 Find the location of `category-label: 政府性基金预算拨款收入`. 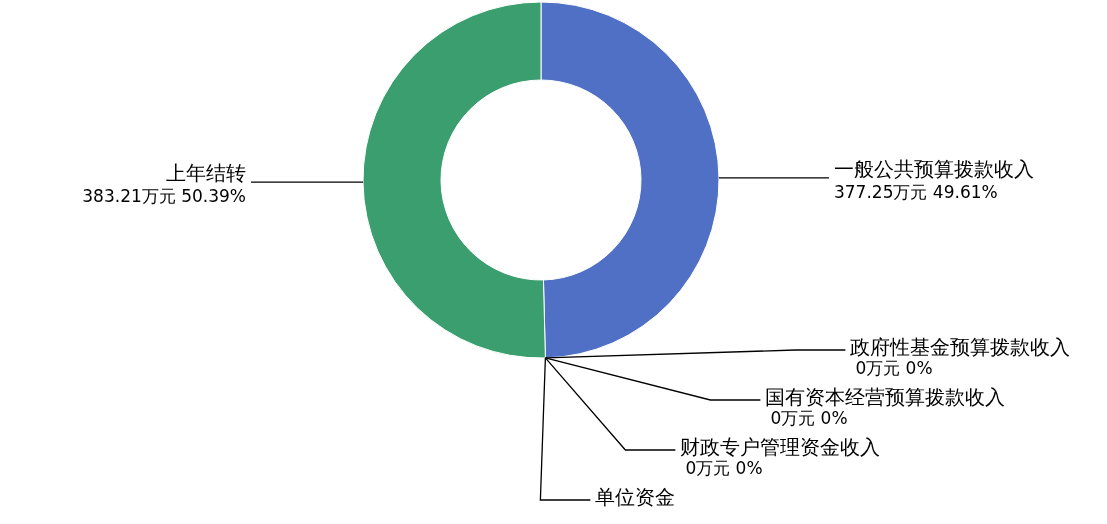

category-label: 政府性基金预算拨款收入 is located at coordinates (960, 347).